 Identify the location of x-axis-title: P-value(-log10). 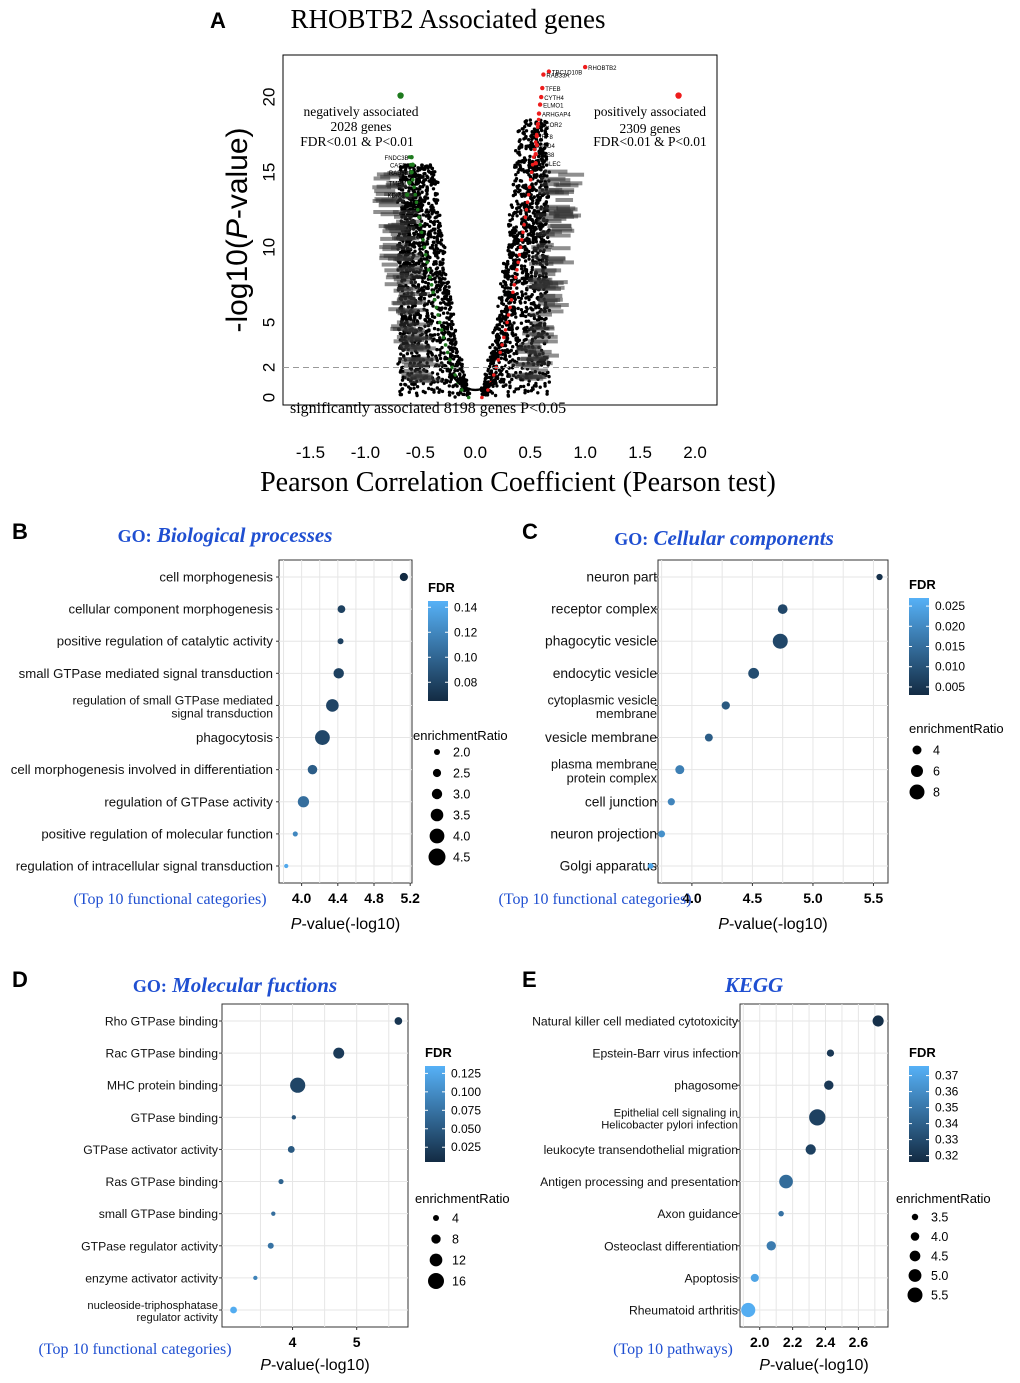
(772, 924).